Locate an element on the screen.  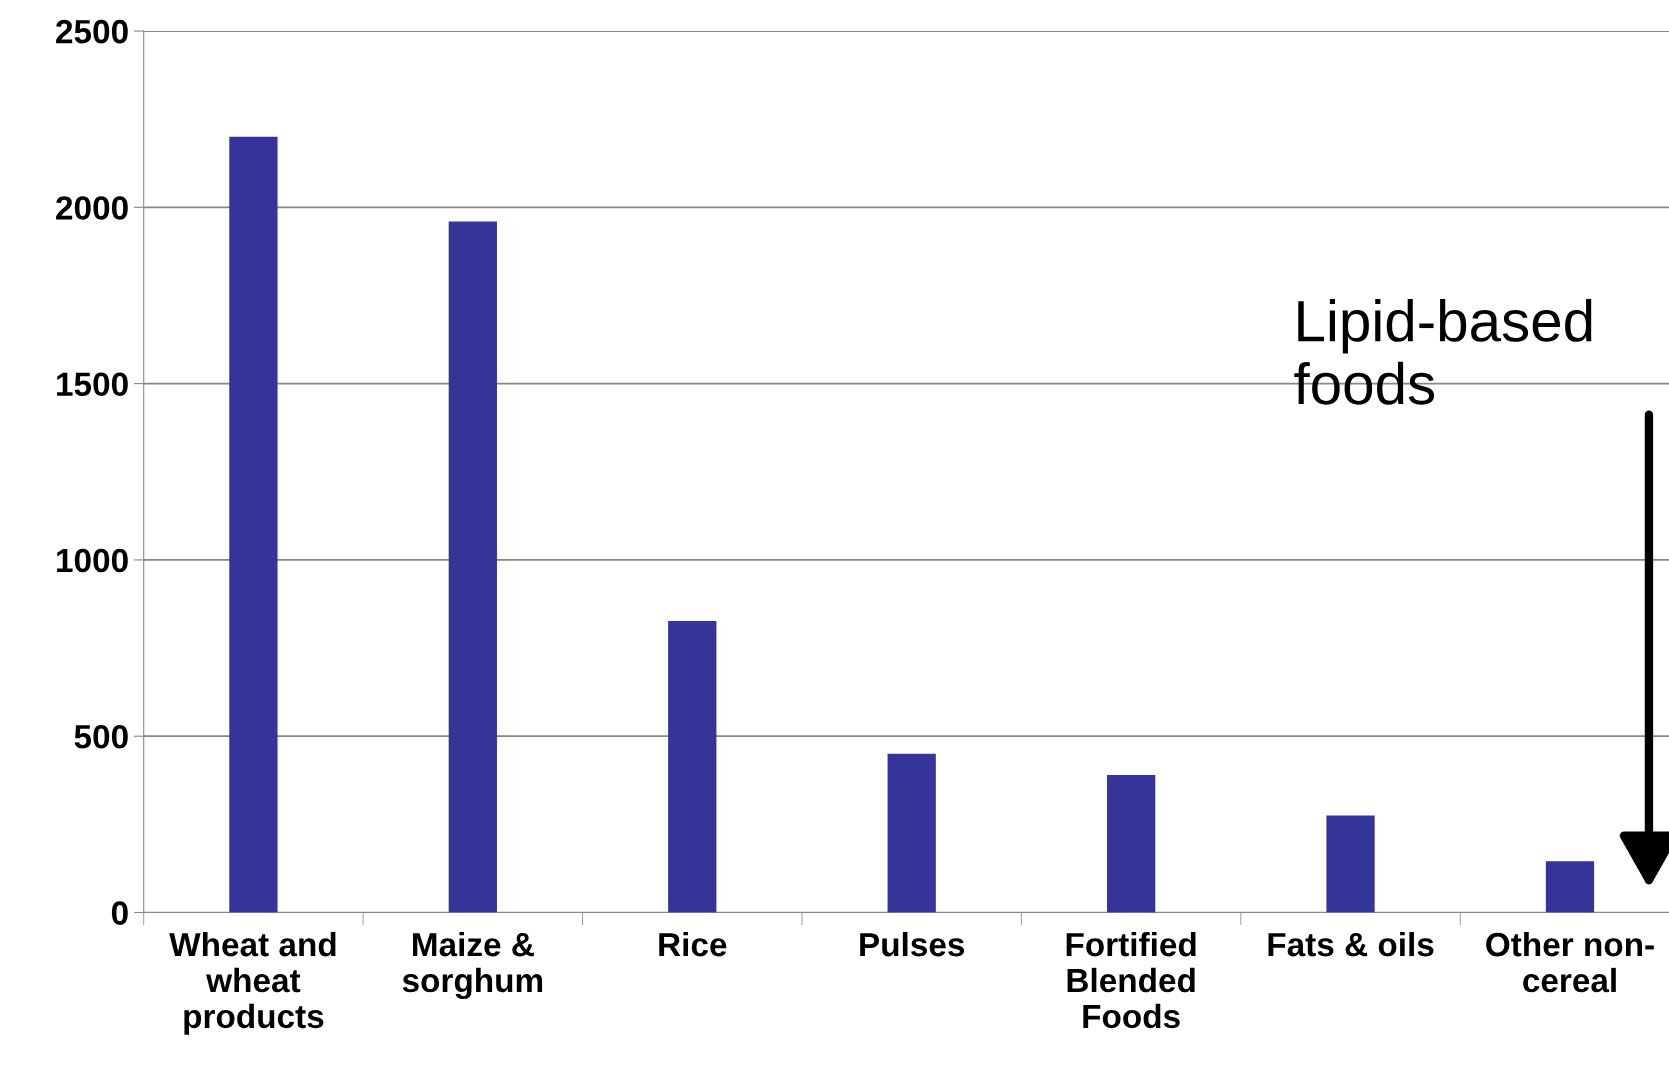
x-tick-label: Fats & oils is located at coordinates (1351, 944).